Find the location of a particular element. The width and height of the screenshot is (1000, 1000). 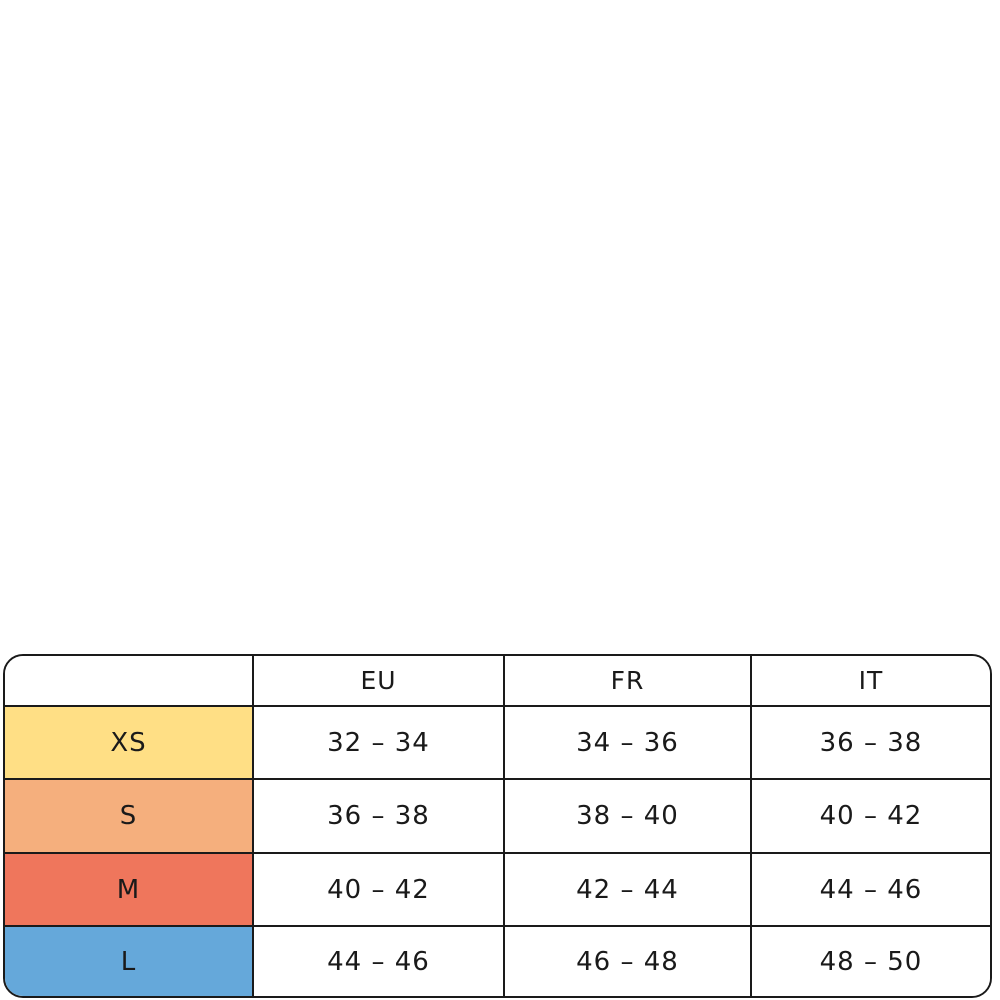

size-value-cell: 32 – 34 is located at coordinates (379, 743).